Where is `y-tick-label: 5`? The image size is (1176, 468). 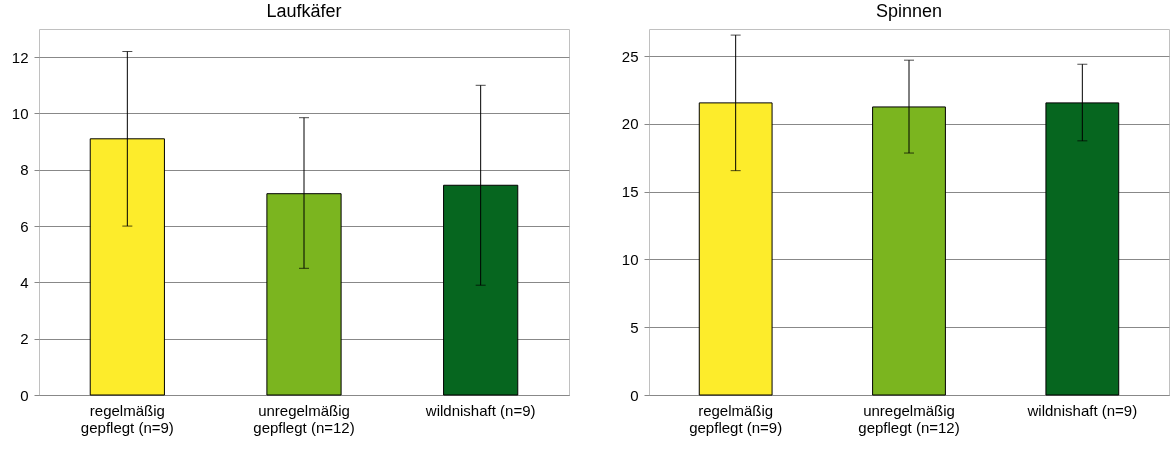
y-tick-label: 5 is located at coordinates (634, 327).